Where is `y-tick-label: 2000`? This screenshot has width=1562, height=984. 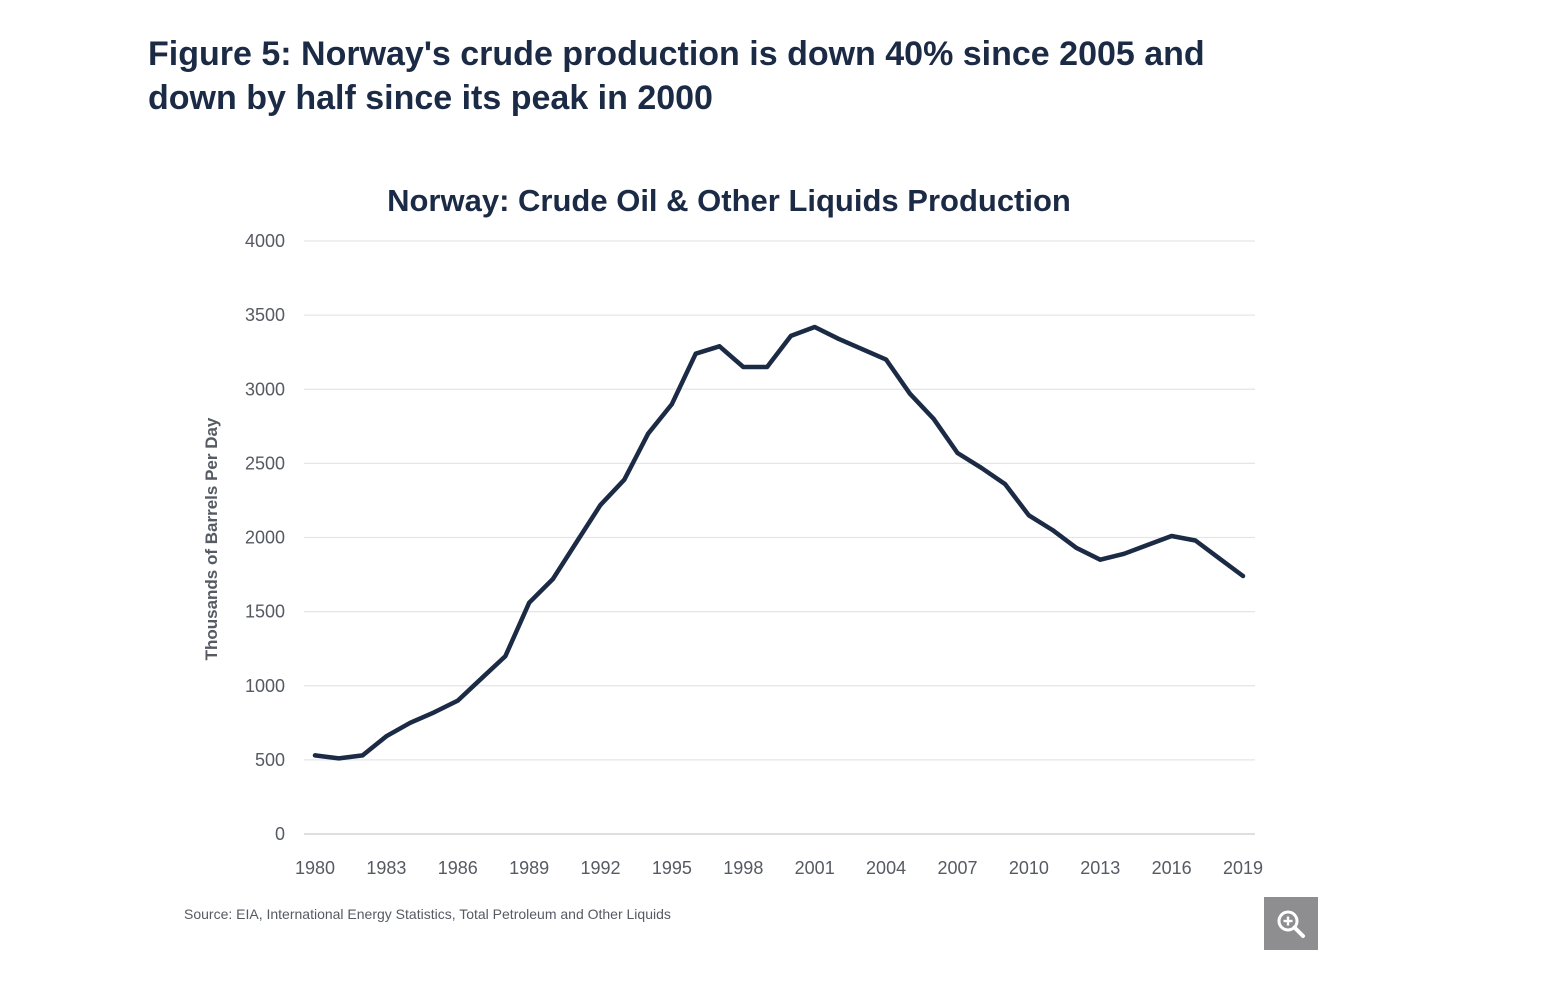 y-tick-label: 2000 is located at coordinates (265, 538).